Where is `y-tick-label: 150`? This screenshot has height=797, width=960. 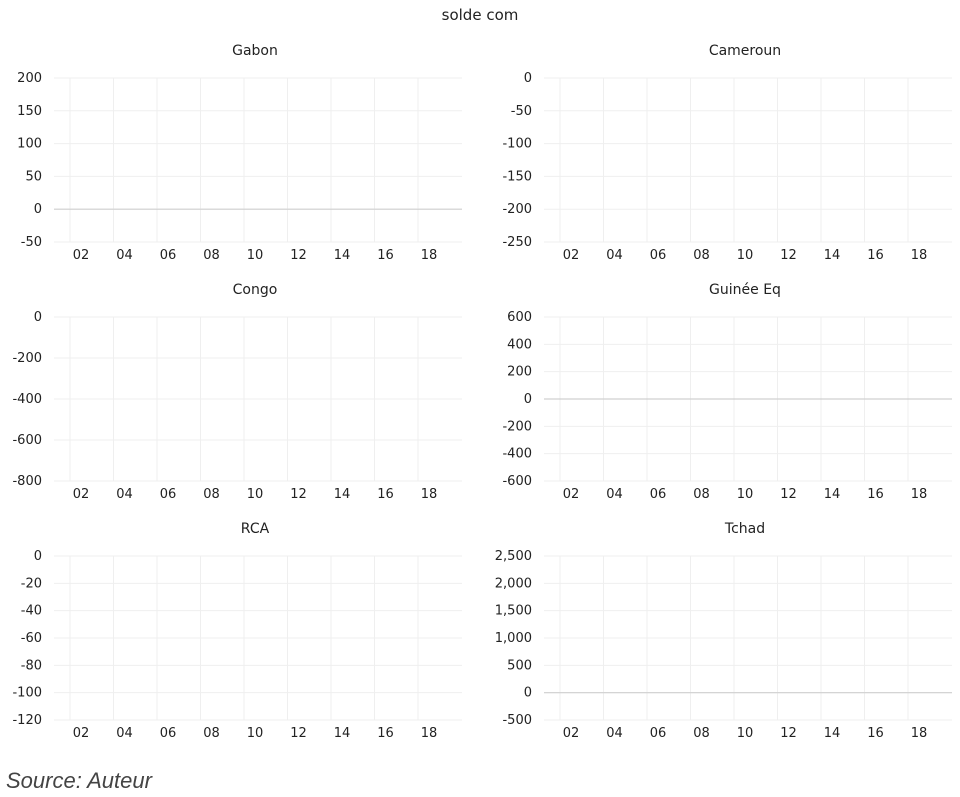 y-tick-label: 150 is located at coordinates (29, 111).